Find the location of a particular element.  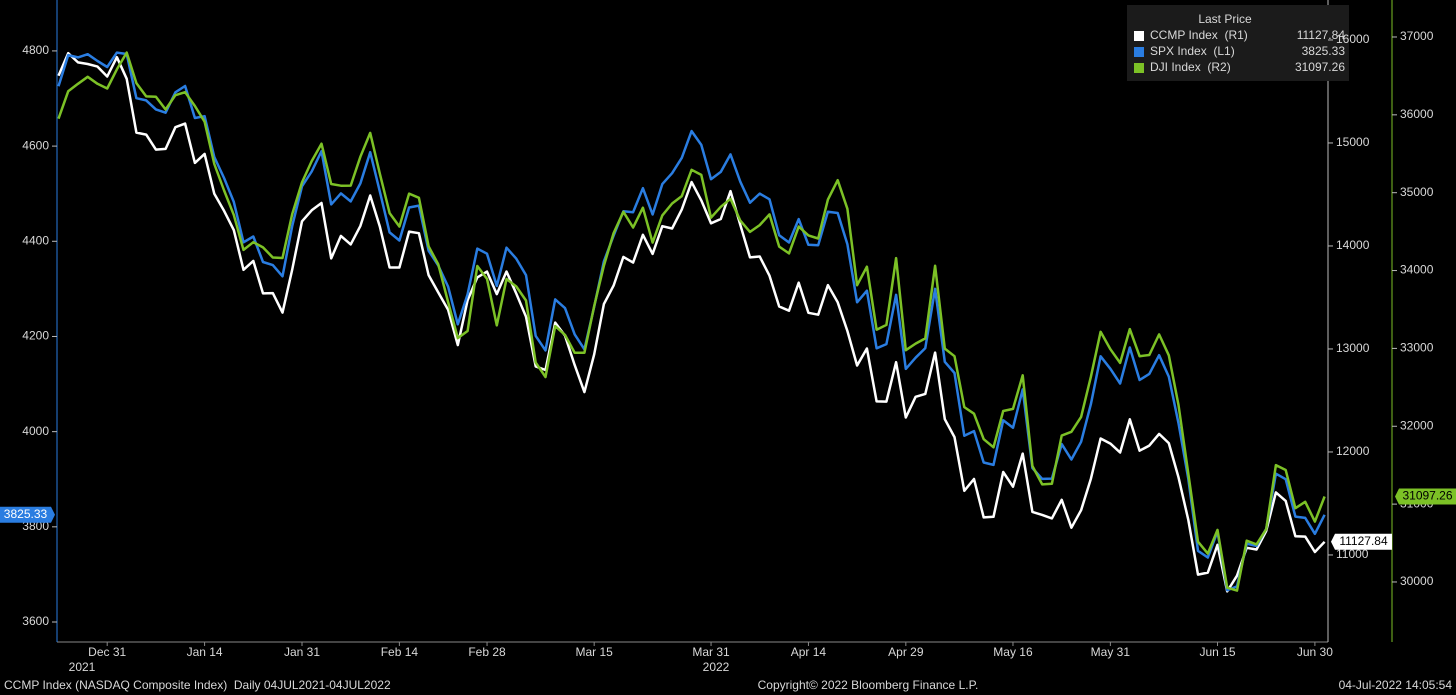

y-tick-label: 4600 is located at coordinates (35, 145).